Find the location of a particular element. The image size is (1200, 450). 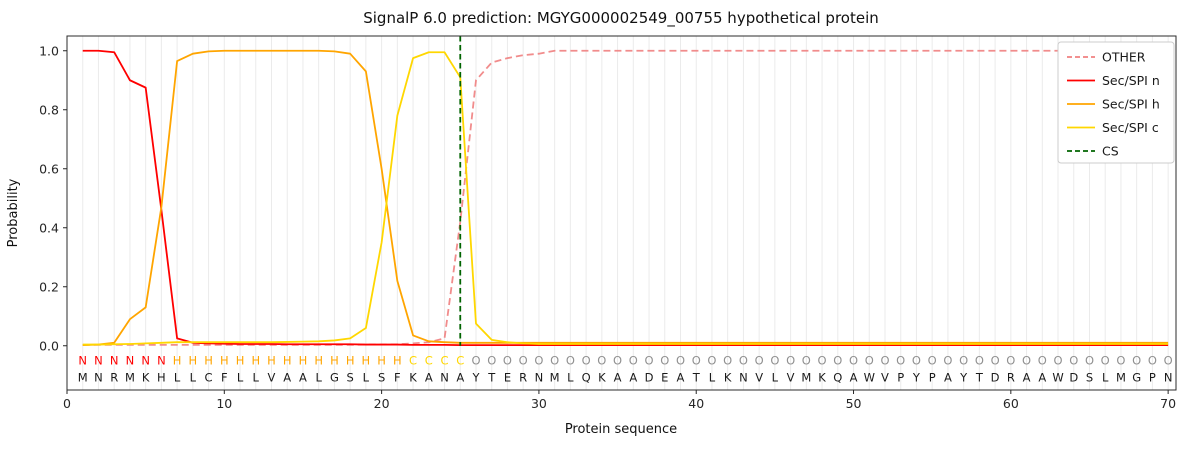

legend-label-other: OTHER is located at coordinates (1124, 57).